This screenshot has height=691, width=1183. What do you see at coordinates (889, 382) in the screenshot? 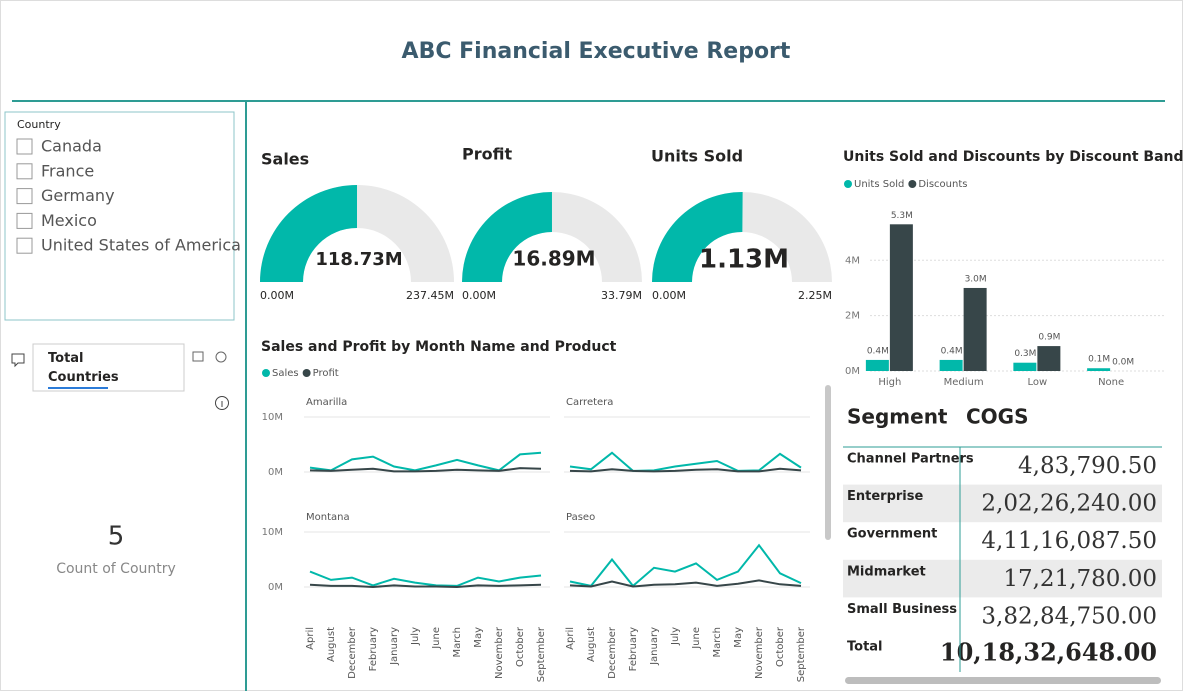
I see `x-tick-label: High` at bounding box center [889, 382].